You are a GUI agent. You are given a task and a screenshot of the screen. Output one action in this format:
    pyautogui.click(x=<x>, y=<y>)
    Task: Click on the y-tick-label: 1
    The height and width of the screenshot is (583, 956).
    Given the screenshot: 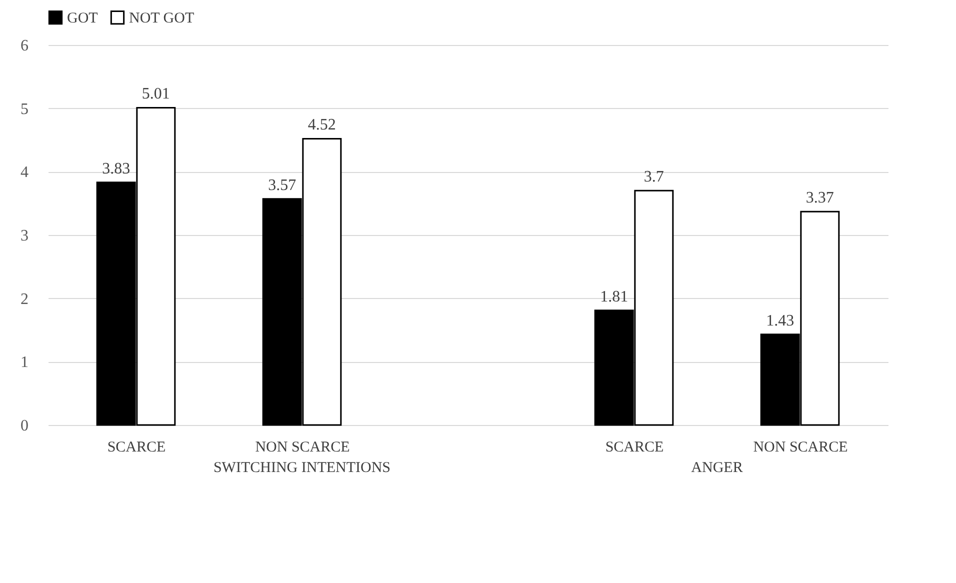 What is the action you would take?
    pyautogui.click(x=24, y=363)
    